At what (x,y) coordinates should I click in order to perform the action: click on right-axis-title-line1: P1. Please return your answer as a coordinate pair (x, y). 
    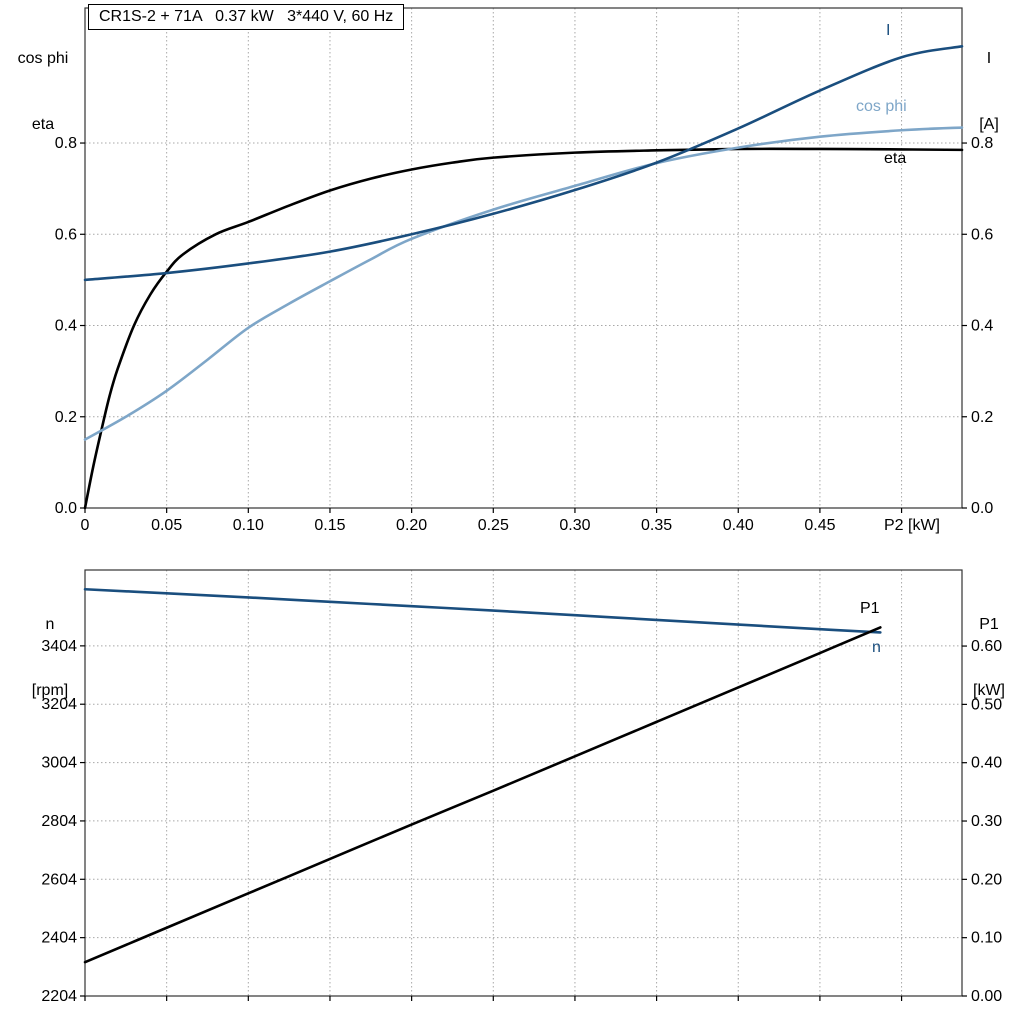
    Looking at the image, I should click on (989, 624).